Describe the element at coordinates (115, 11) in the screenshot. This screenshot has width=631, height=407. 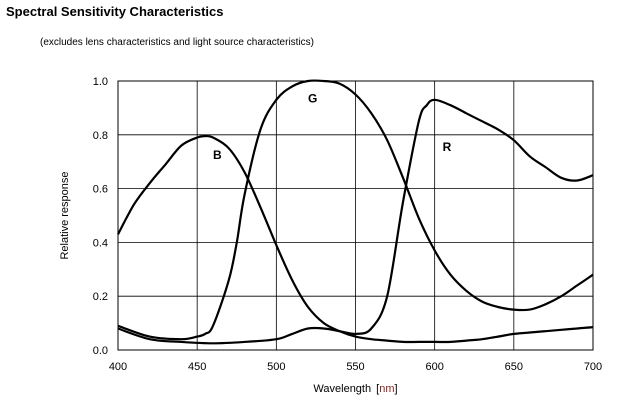
I see `page-title: Spectral Sensitivity Characteristics` at that location.